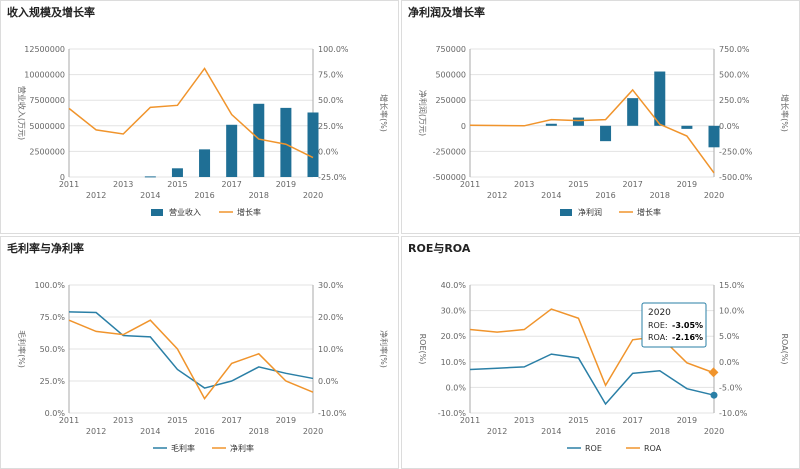  I want to click on left-tick-label: 500000, so click(450, 75).